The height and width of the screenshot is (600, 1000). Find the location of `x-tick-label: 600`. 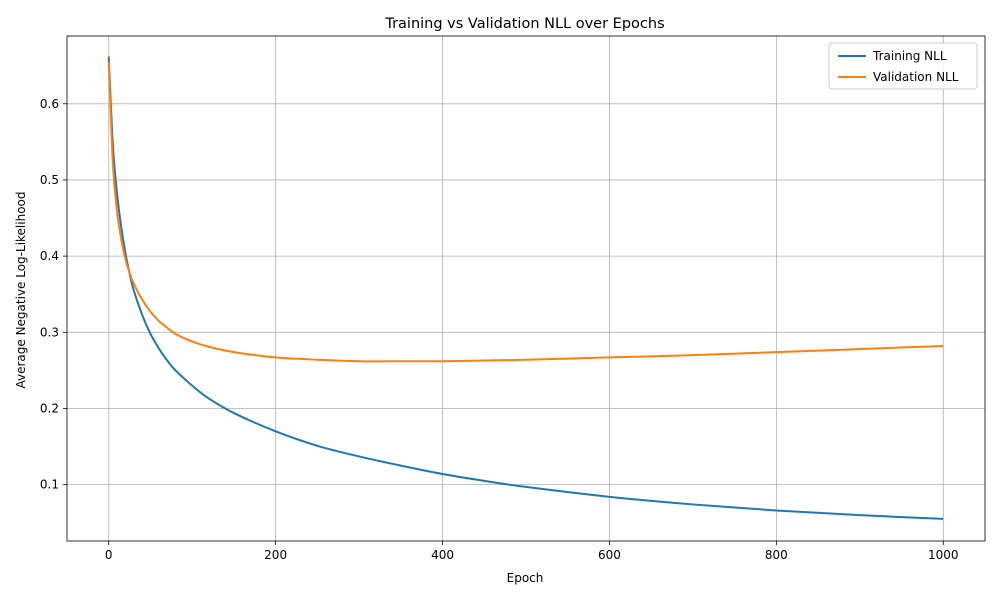

x-tick-label: 600 is located at coordinates (609, 555).